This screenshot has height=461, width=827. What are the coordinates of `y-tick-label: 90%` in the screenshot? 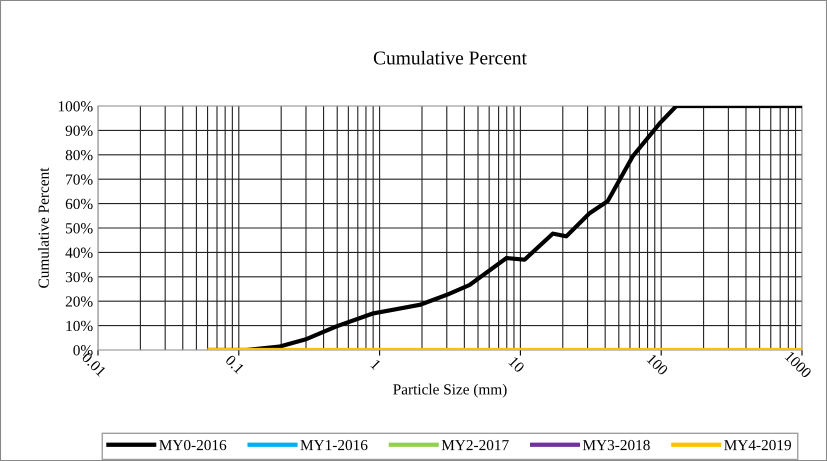 It's located at (79, 131).